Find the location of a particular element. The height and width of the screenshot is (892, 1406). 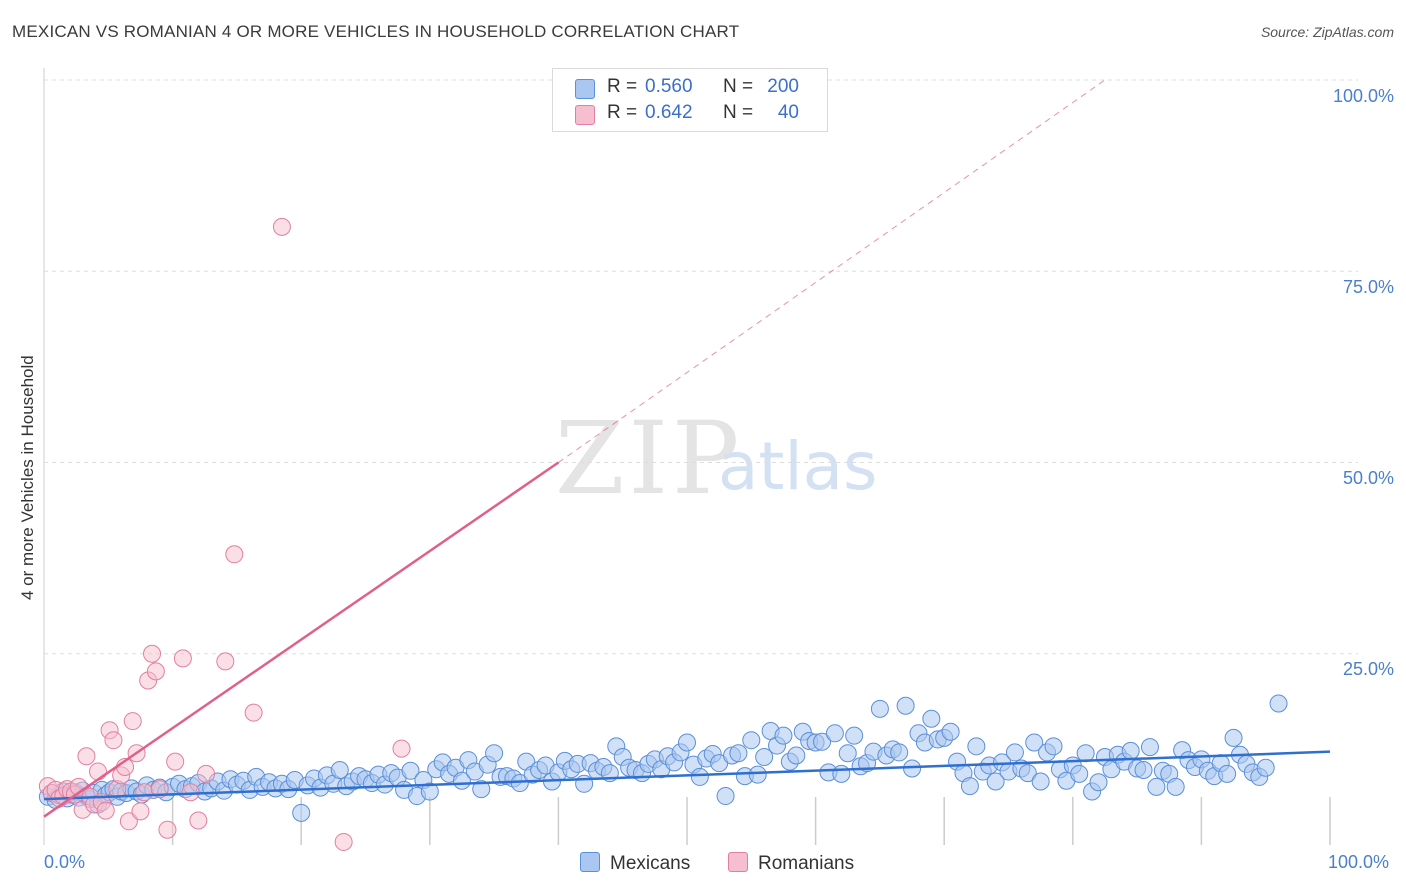

romanians-legend-label: Romanians is located at coordinates (806, 863).